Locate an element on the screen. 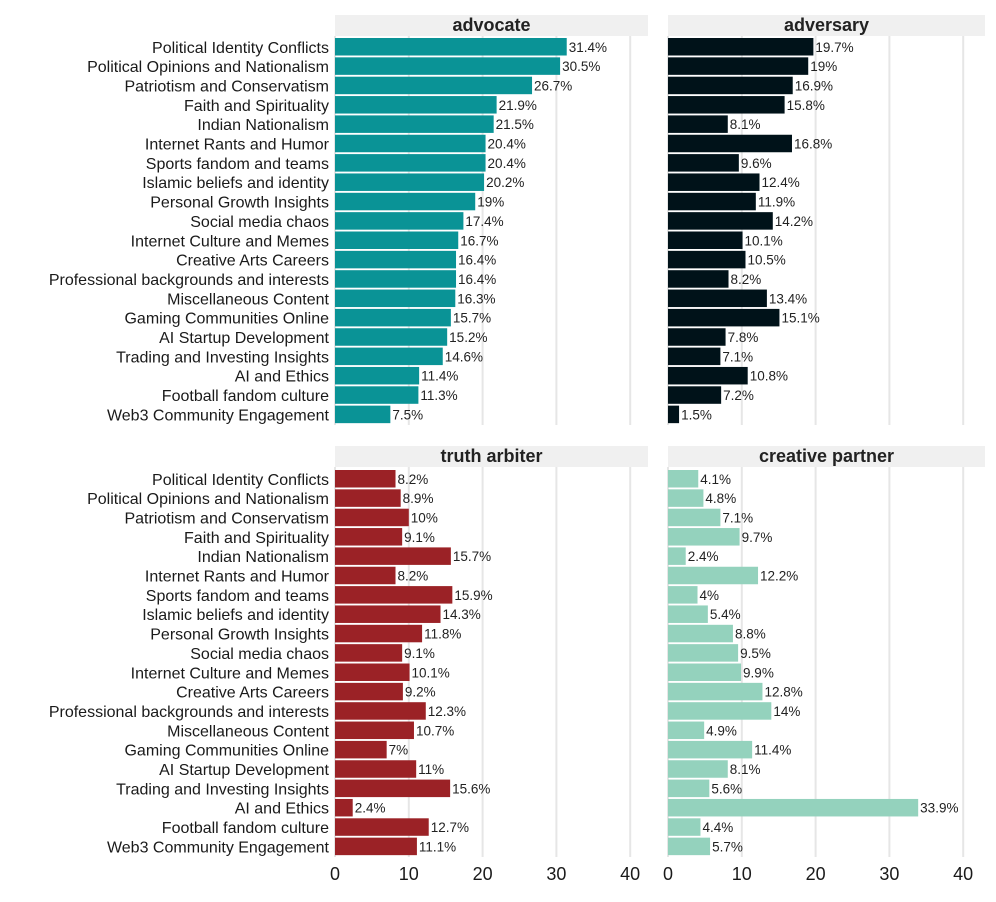 The width and height of the screenshot is (996, 902). data-label: 15.1% is located at coordinates (800, 318).